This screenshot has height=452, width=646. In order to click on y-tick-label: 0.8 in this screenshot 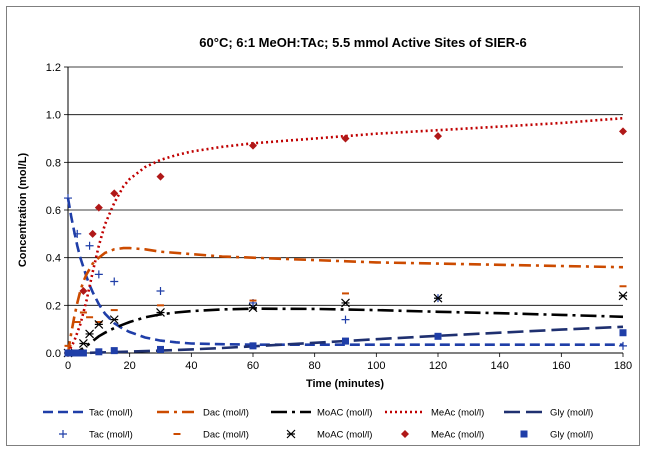, I will do `click(53, 163)`.